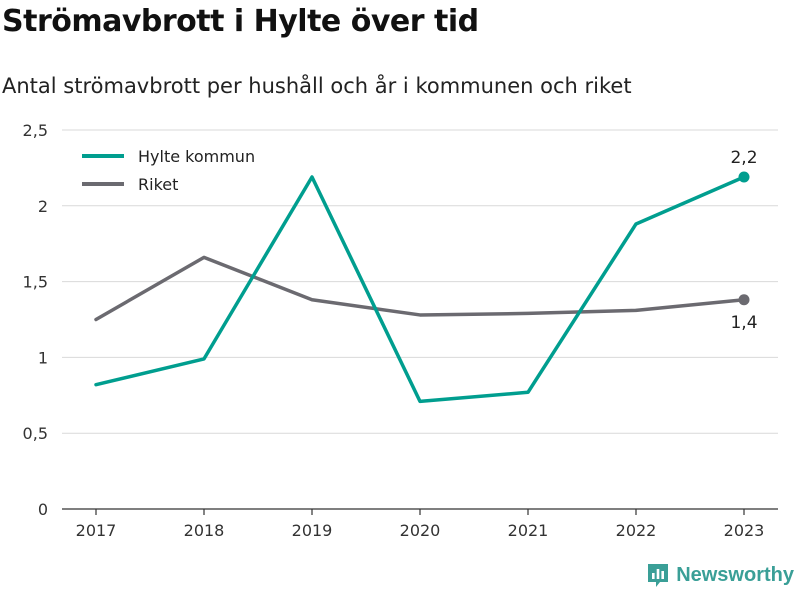 The width and height of the screenshot is (800, 600). What do you see at coordinates (743, 158) in the screenshot?
I see `end-value-label: 2,2` at bounding box center [743, 158].